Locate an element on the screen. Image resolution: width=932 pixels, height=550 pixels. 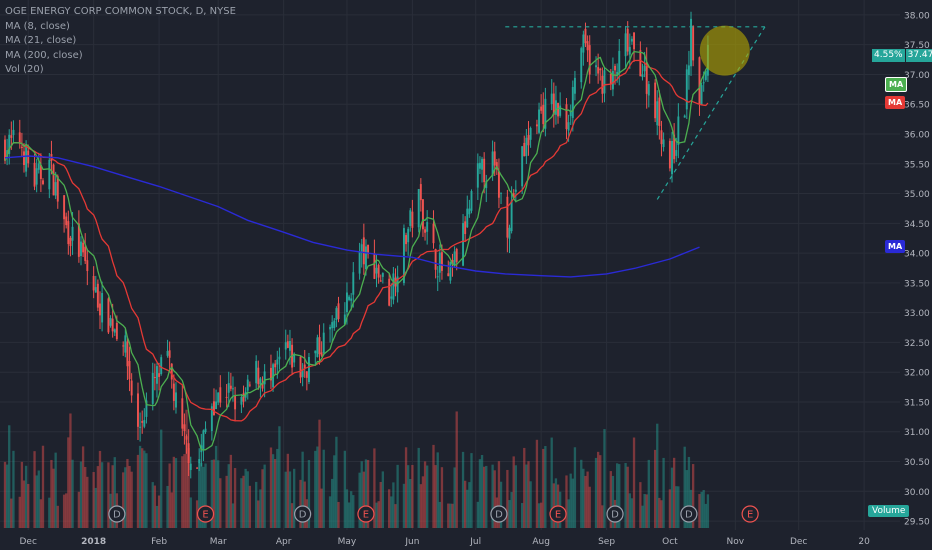
y-tick-label: 30.00 is located at coordinates (917, 493).